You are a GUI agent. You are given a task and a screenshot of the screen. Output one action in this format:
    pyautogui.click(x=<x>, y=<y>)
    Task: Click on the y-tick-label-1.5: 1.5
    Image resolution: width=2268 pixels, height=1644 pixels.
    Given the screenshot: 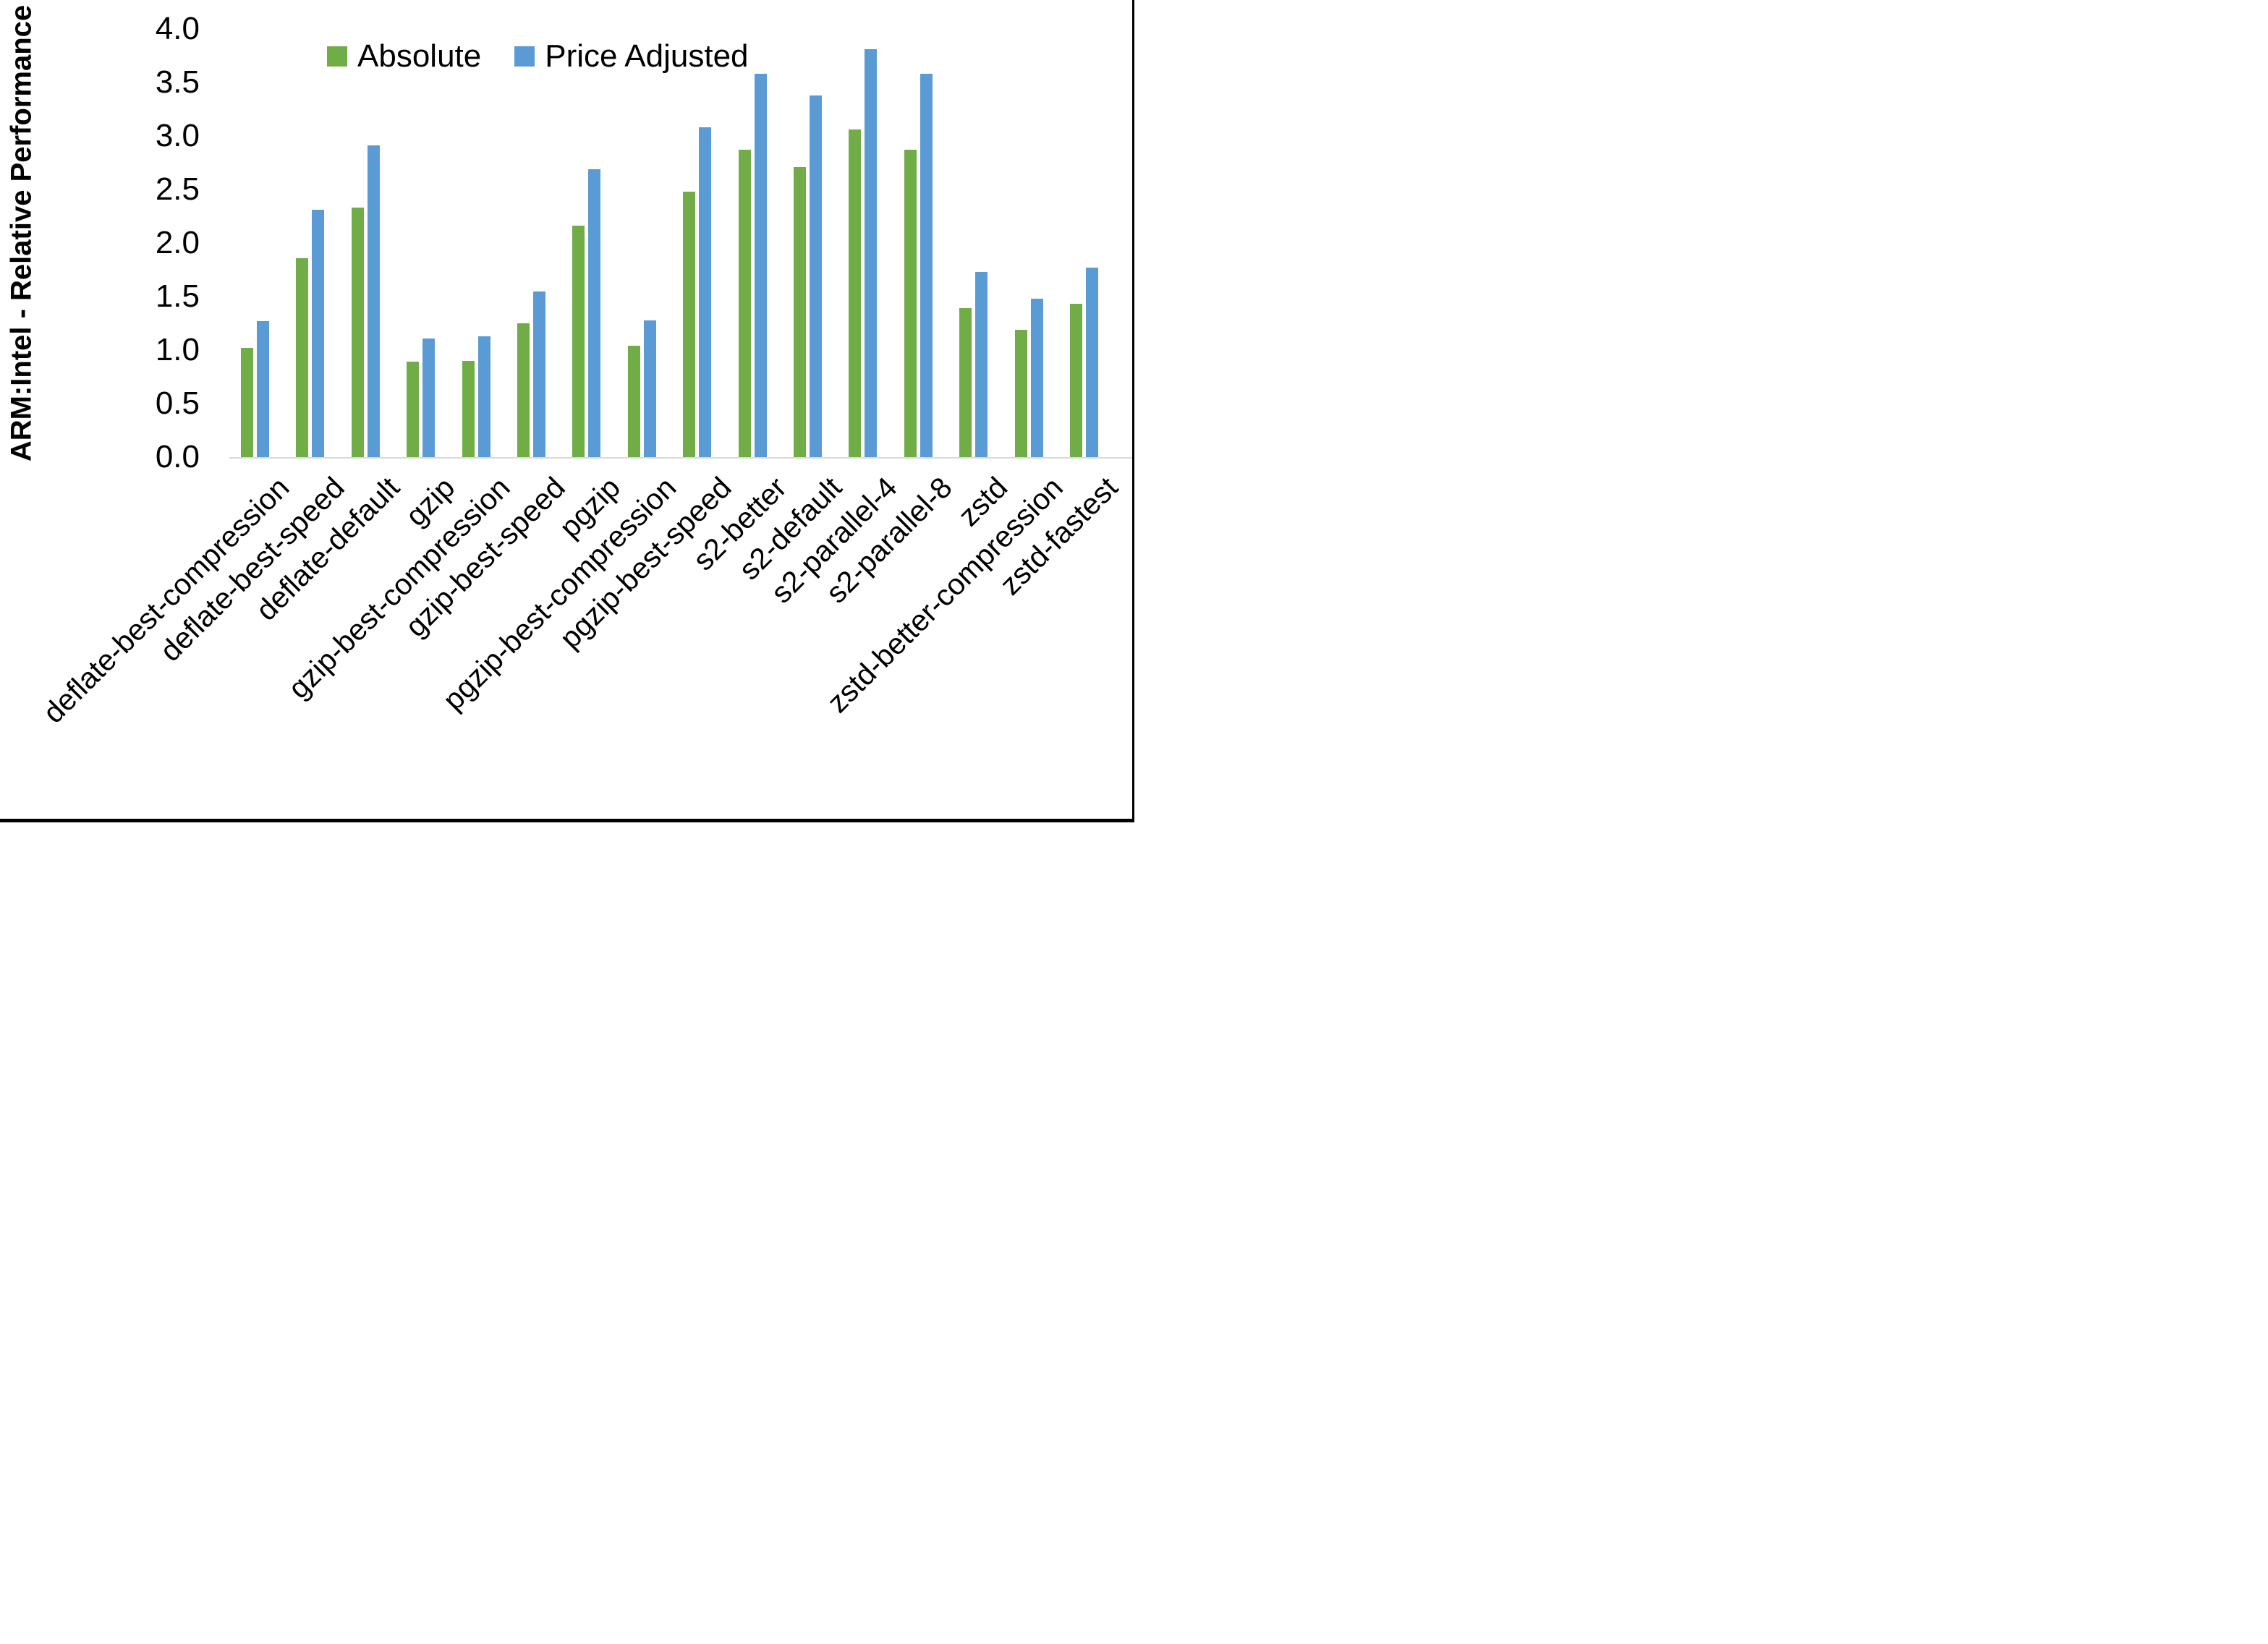 What is the action you would take?
    pyautogui.click(x=177, y=296)
    